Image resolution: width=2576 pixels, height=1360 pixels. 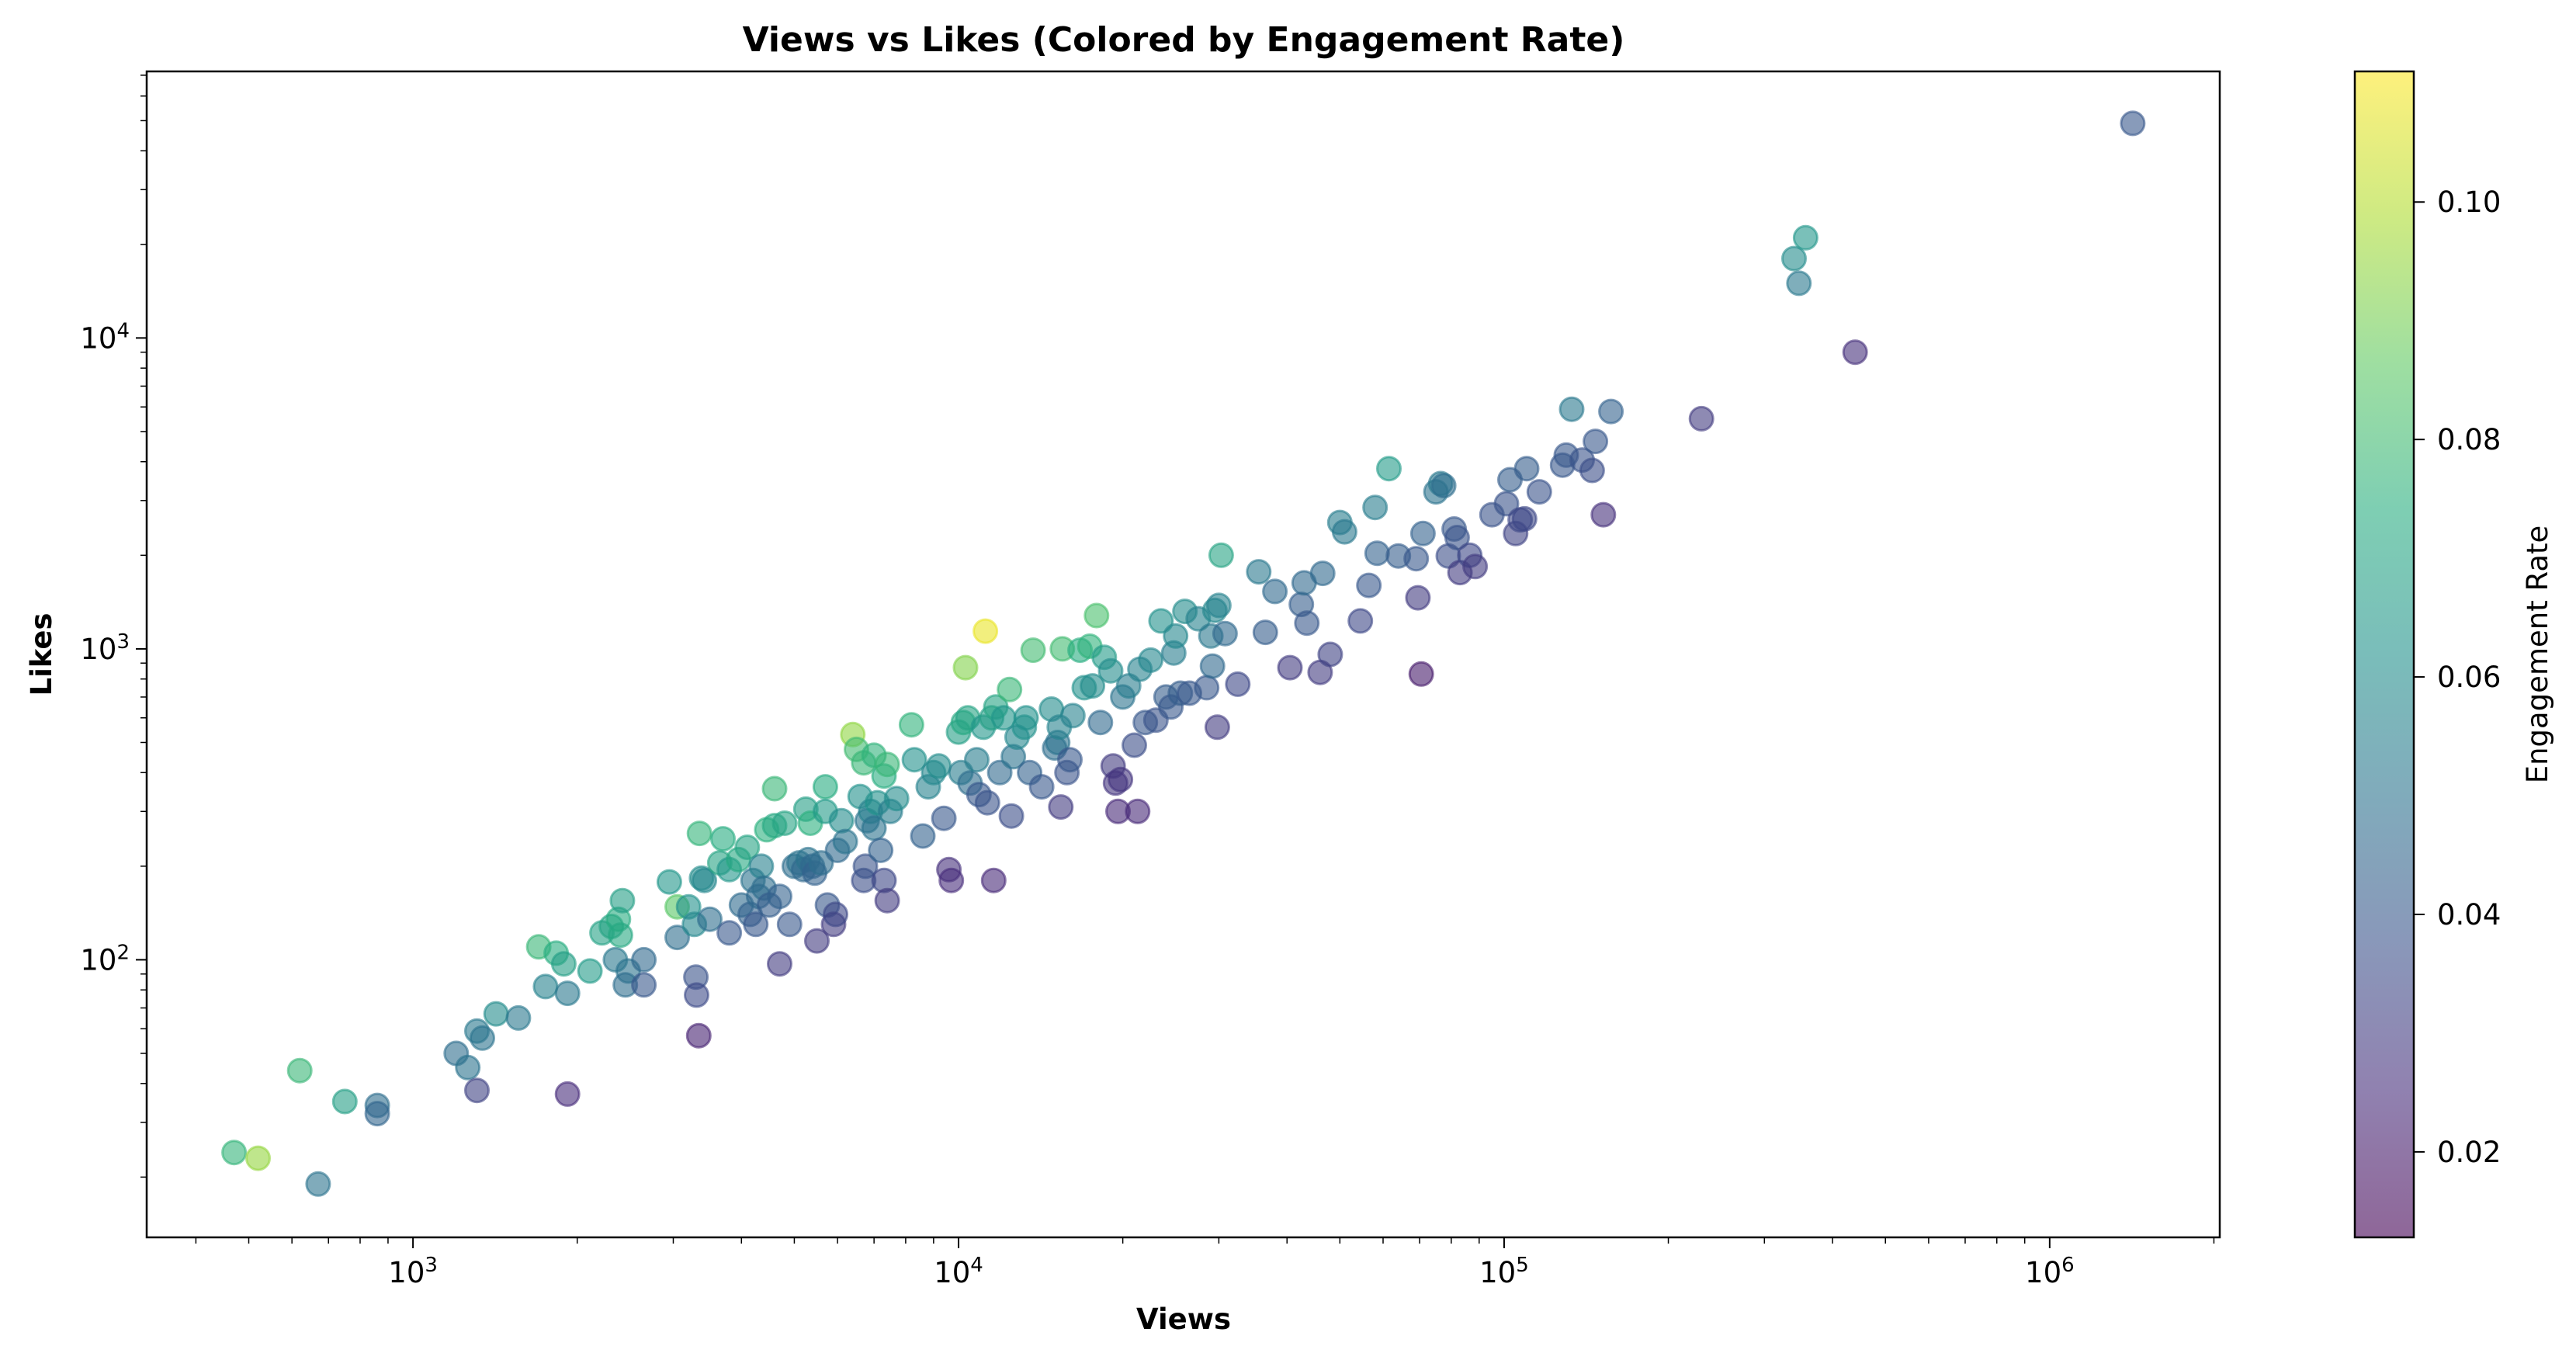 What do you see at coordinates (2469, 202) in the screenshot?
I see `colorbar-tick-label: 0.10` at bounding box center [2469, 202].